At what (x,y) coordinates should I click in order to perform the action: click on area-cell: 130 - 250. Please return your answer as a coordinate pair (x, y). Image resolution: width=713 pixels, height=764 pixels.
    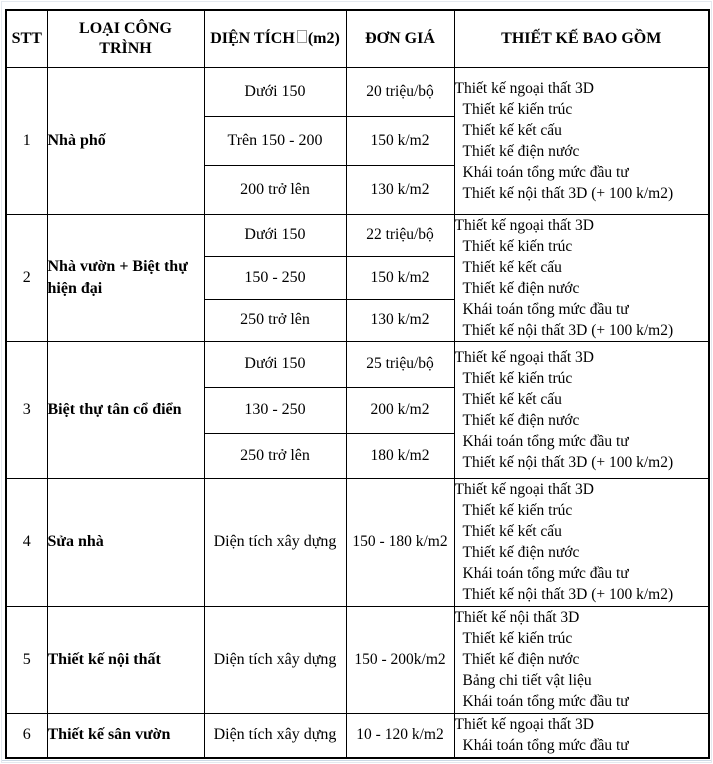
    Looking at the image, I should click on (275, 410).